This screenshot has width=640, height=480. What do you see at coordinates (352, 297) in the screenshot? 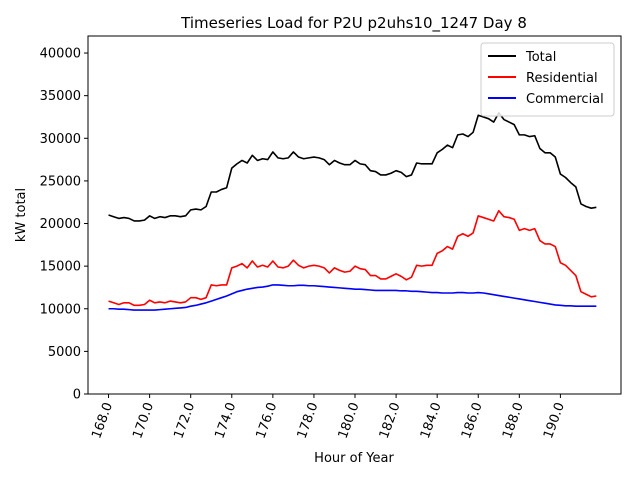
I see `series-line-commercial` at bounding box center [352, 297].